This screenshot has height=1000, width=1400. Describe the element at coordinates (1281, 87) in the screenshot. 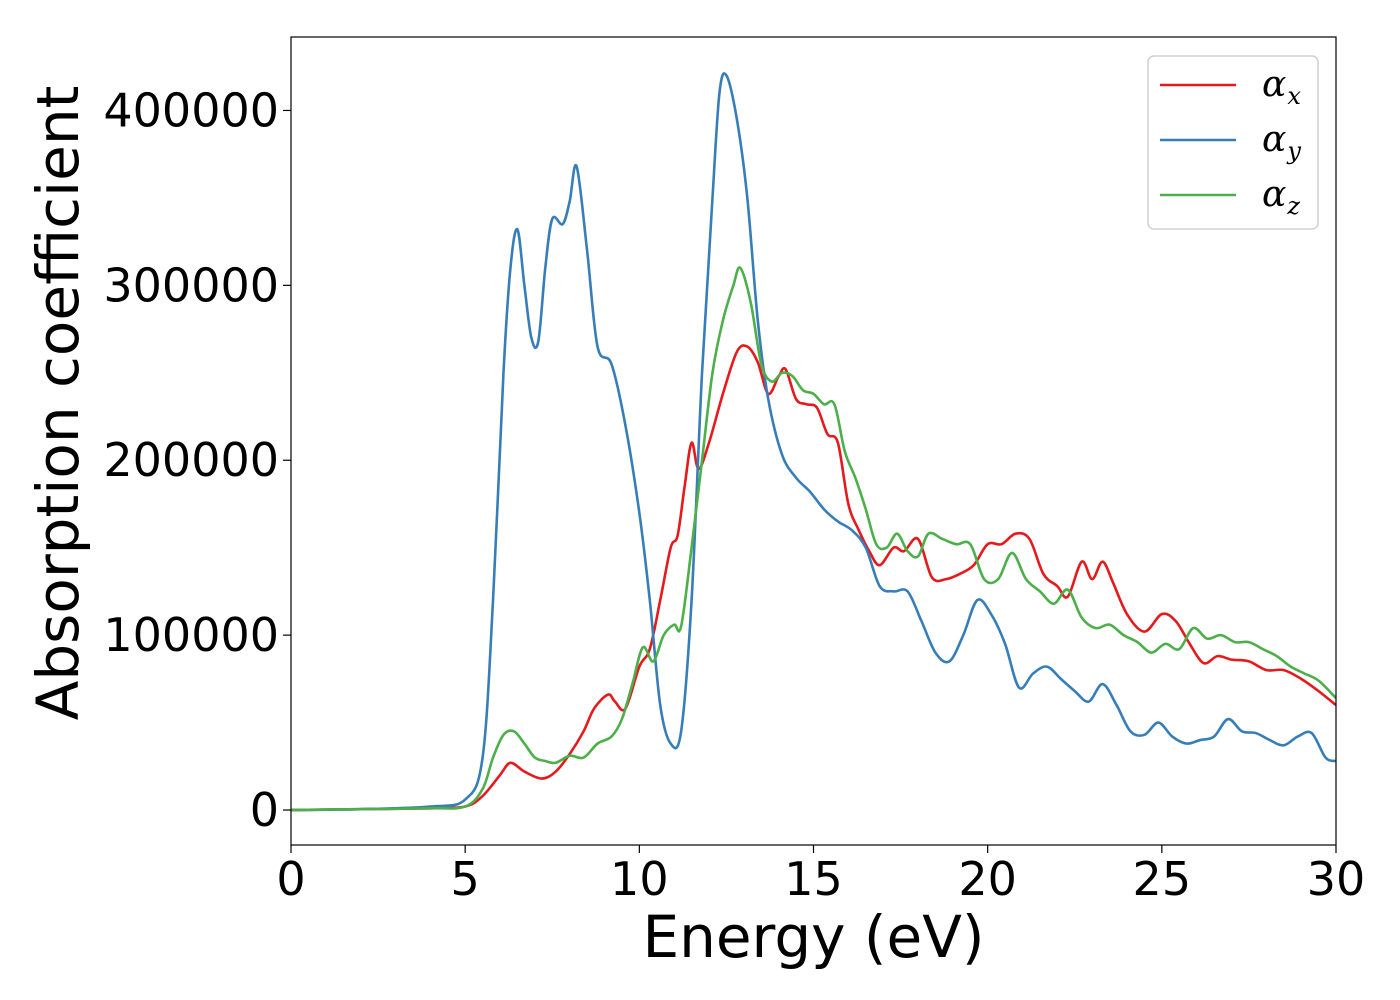

I see `legend-label-x: αx` at that location.